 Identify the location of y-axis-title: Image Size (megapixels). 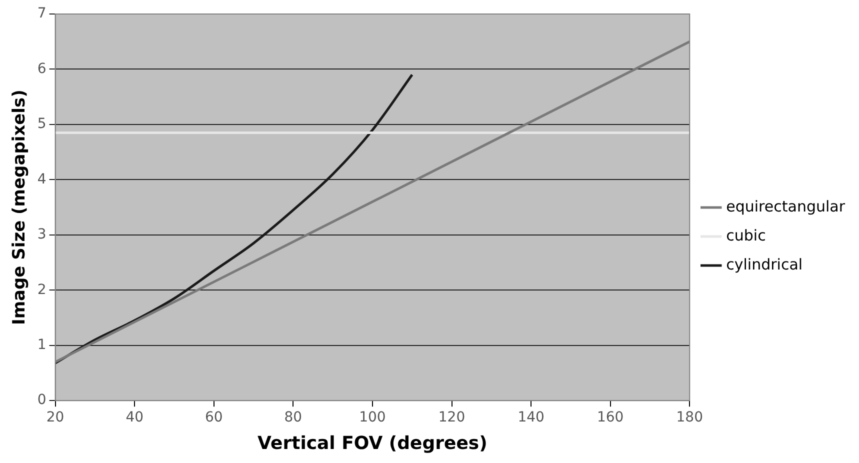
(20, 208).